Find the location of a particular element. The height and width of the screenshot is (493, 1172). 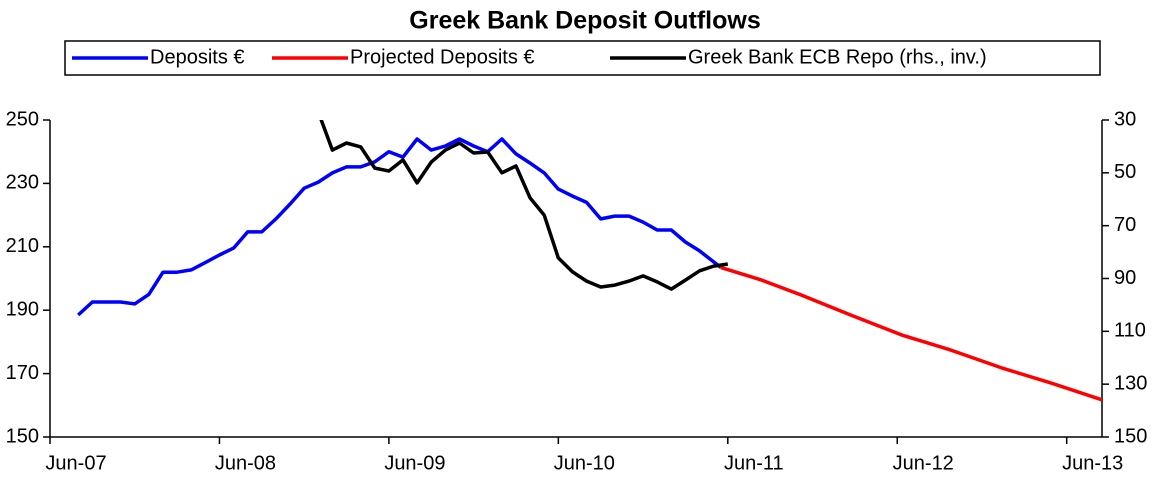

y-tick-label: 170 is located at coordinates (22, 373).